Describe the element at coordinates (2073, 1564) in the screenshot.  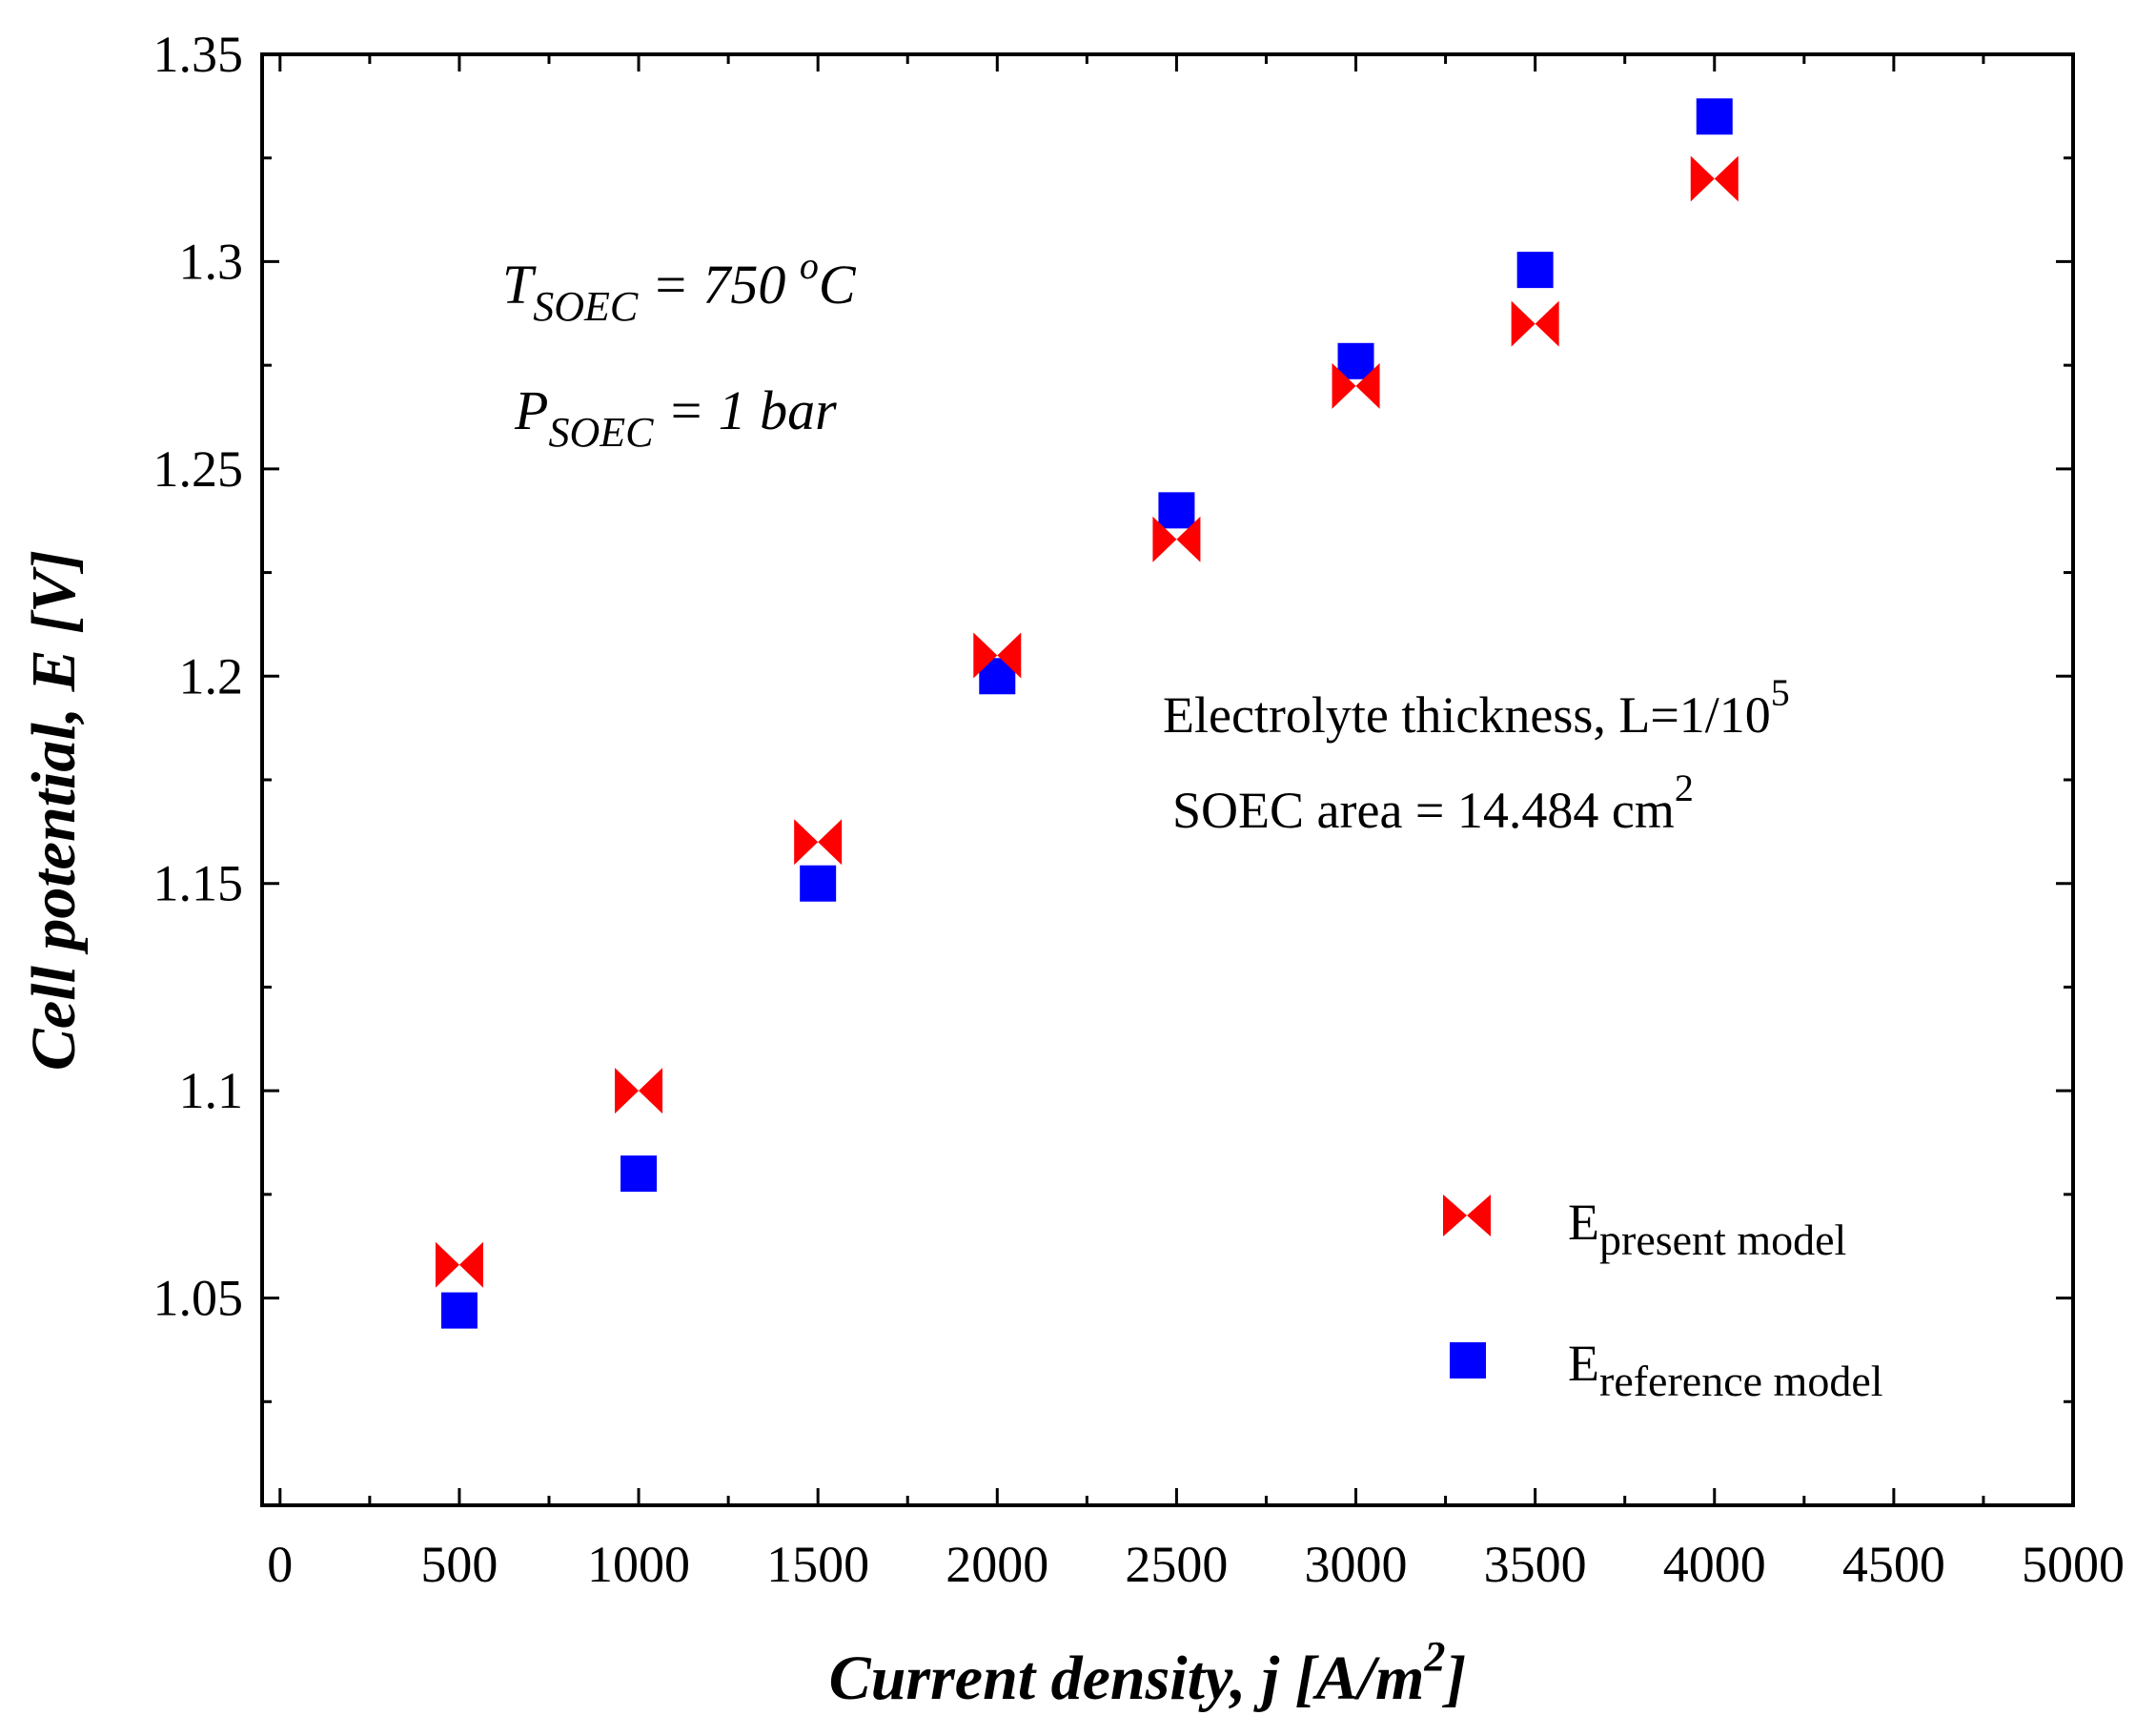
I see `x-tick-label: 5000` at that location.